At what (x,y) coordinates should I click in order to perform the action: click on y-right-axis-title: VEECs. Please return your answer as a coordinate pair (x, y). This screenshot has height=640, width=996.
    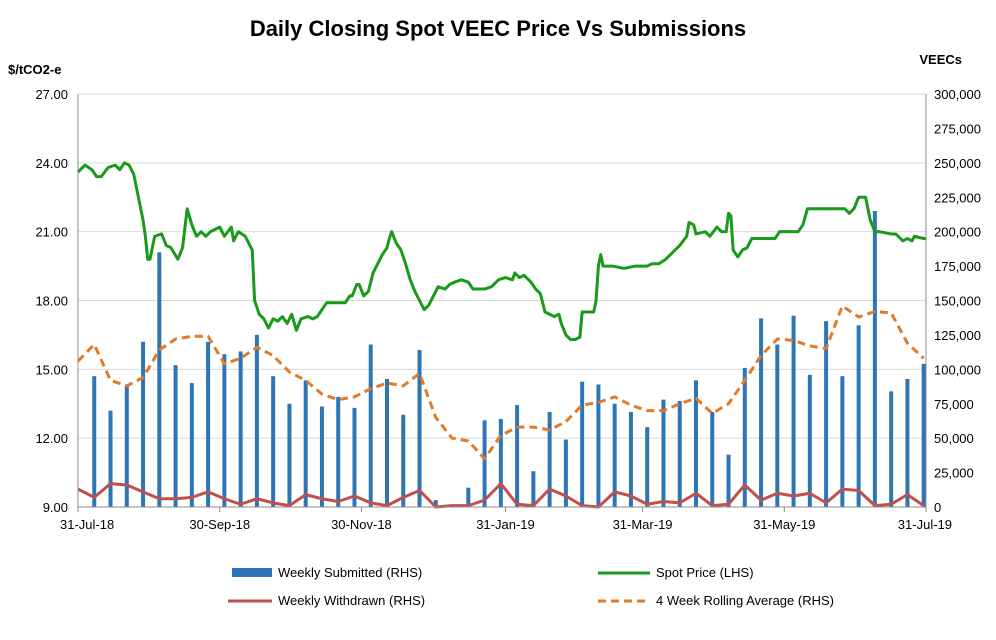
    Looking at the image, I should click on (940, 59).